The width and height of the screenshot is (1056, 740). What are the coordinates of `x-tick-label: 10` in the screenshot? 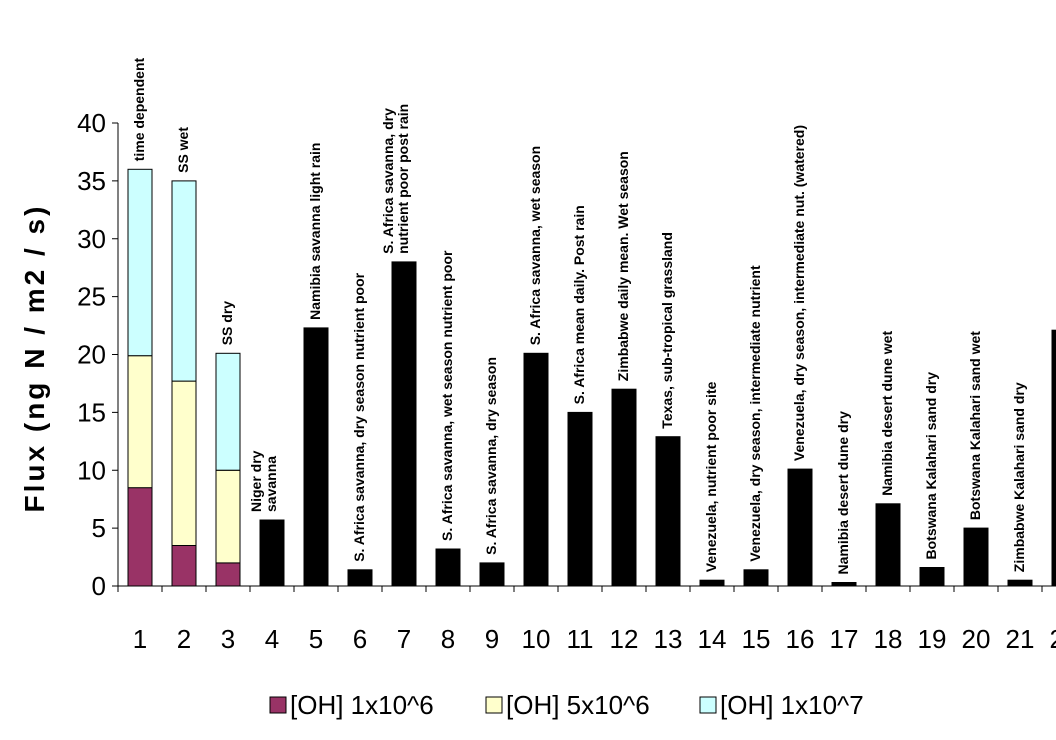 It's located at (536, 639).